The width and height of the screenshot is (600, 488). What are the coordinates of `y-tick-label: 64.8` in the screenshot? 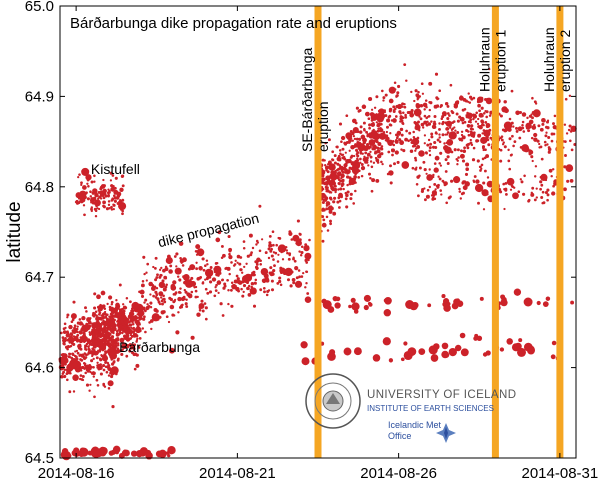 It's located at (39, 187).